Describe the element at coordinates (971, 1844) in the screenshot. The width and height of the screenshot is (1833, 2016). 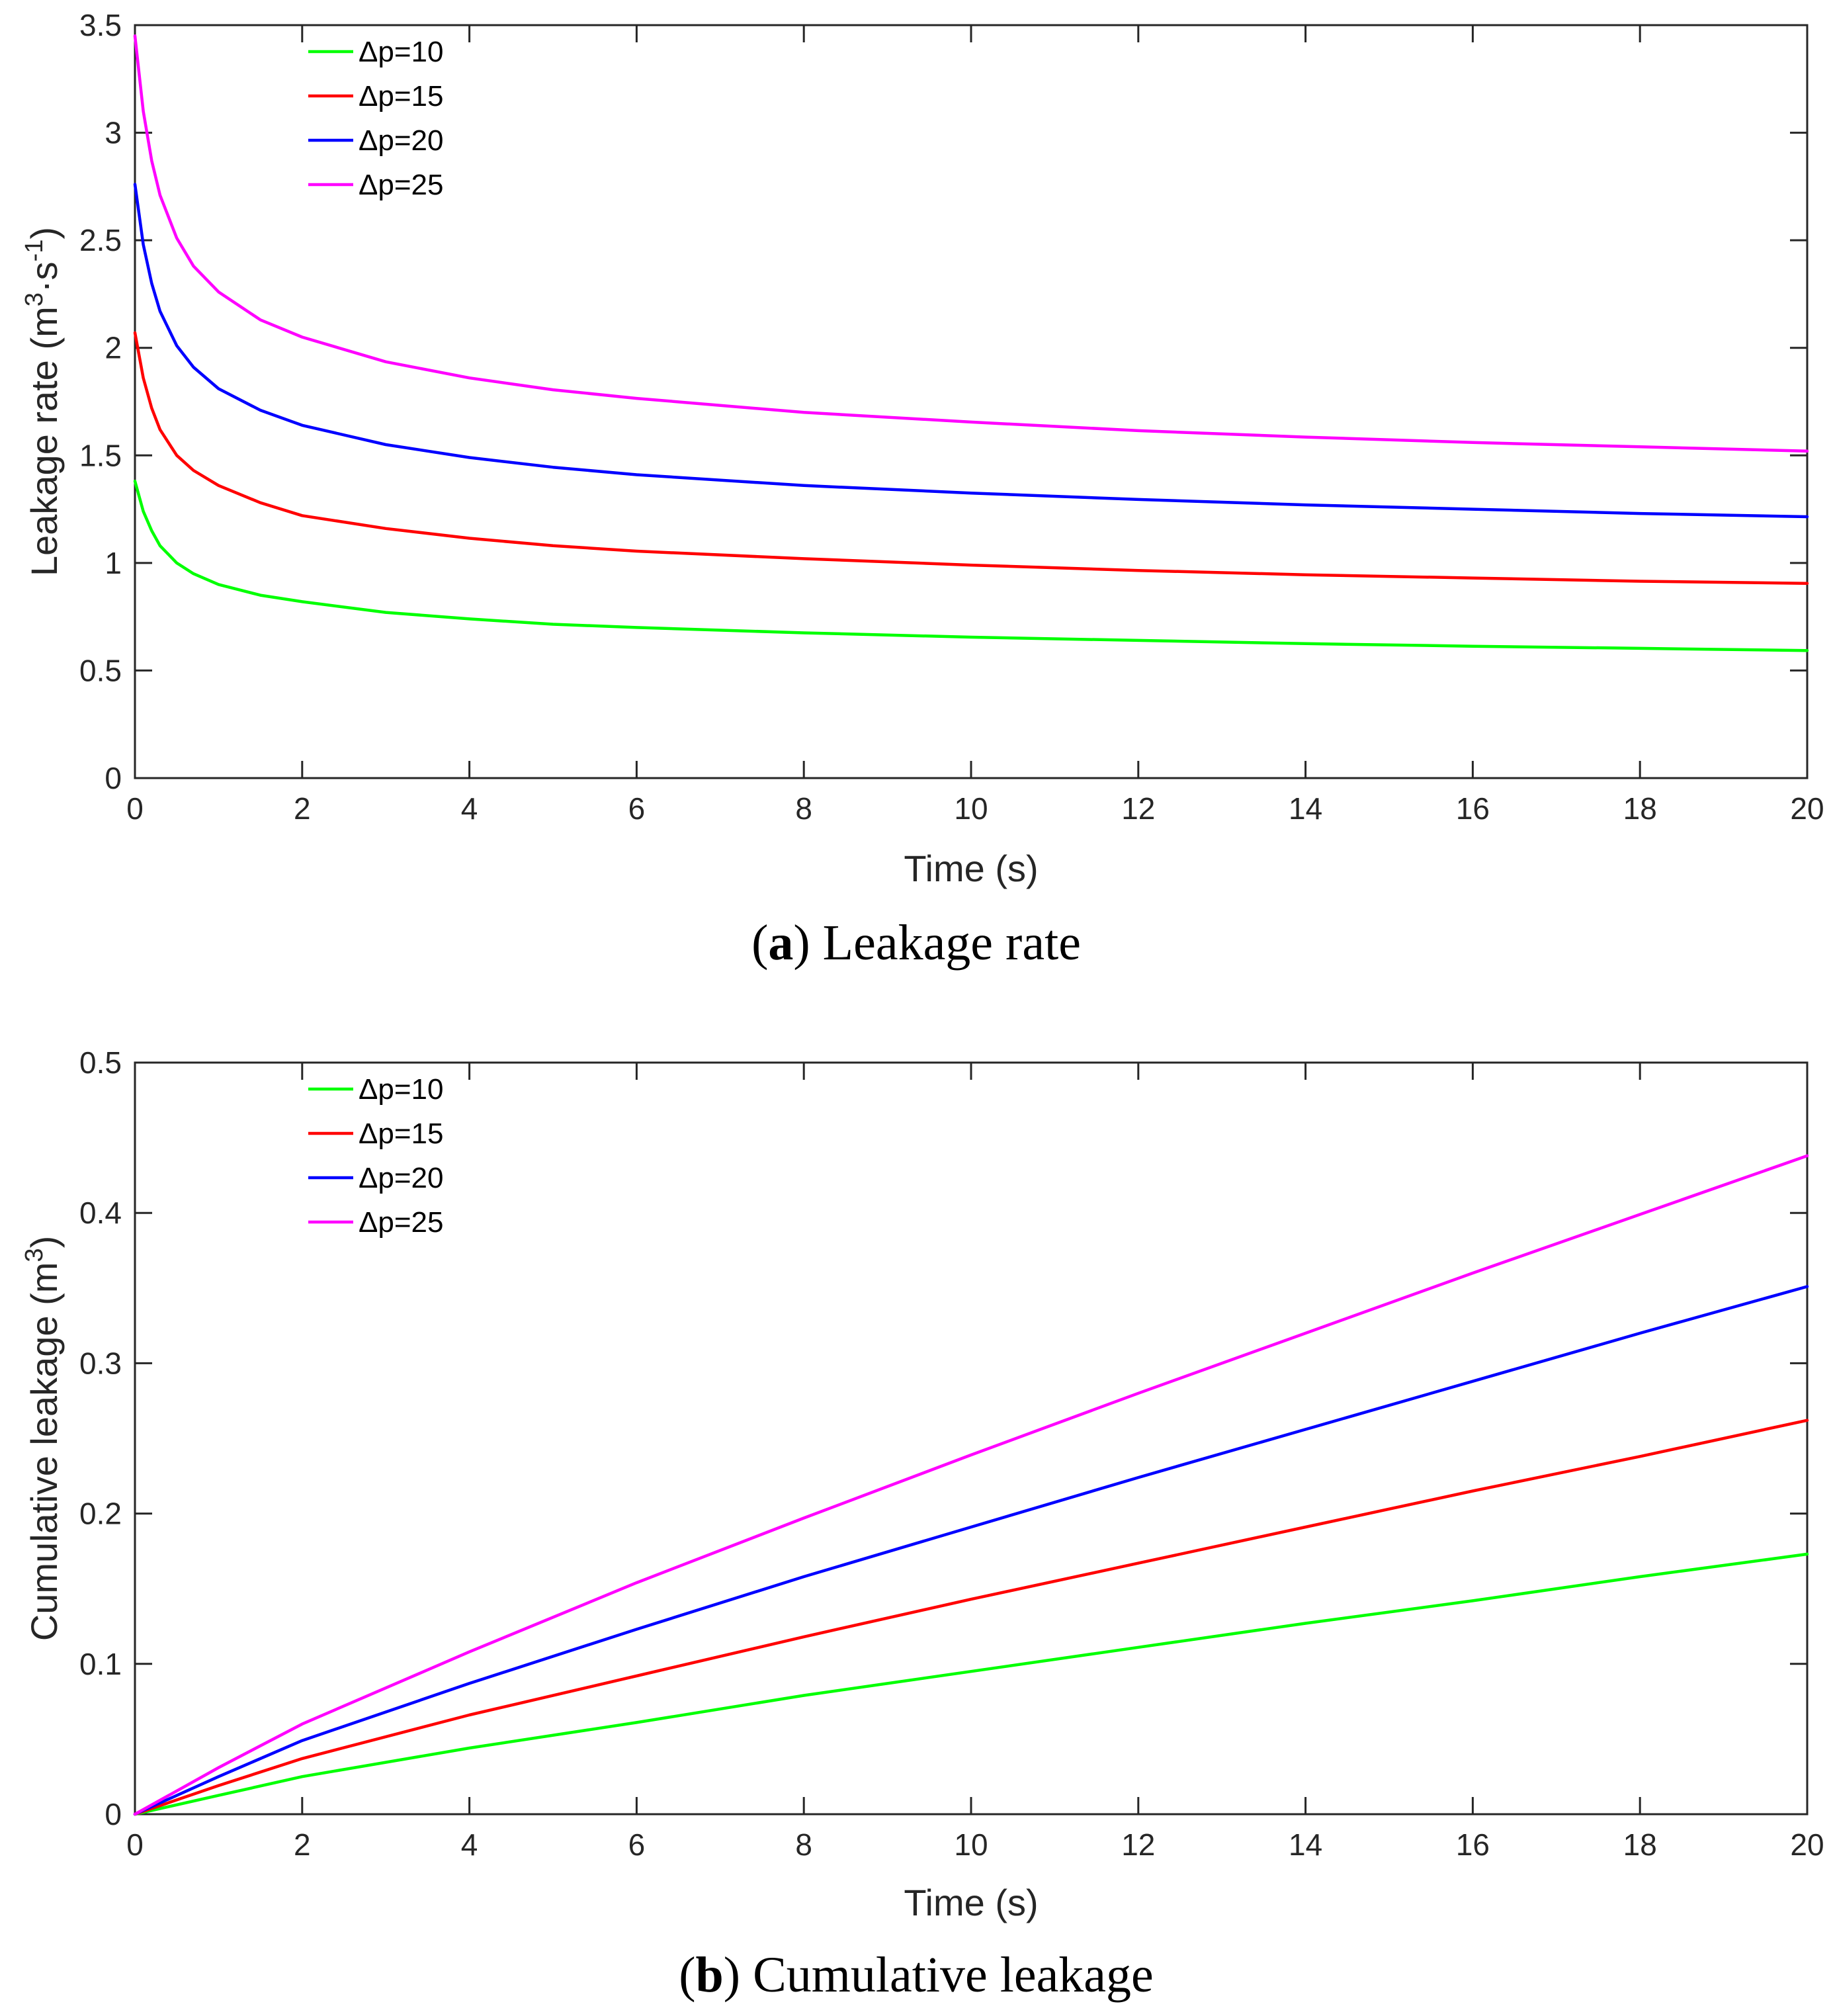
I see `panel-b-x-tick-label: 10` at that location.